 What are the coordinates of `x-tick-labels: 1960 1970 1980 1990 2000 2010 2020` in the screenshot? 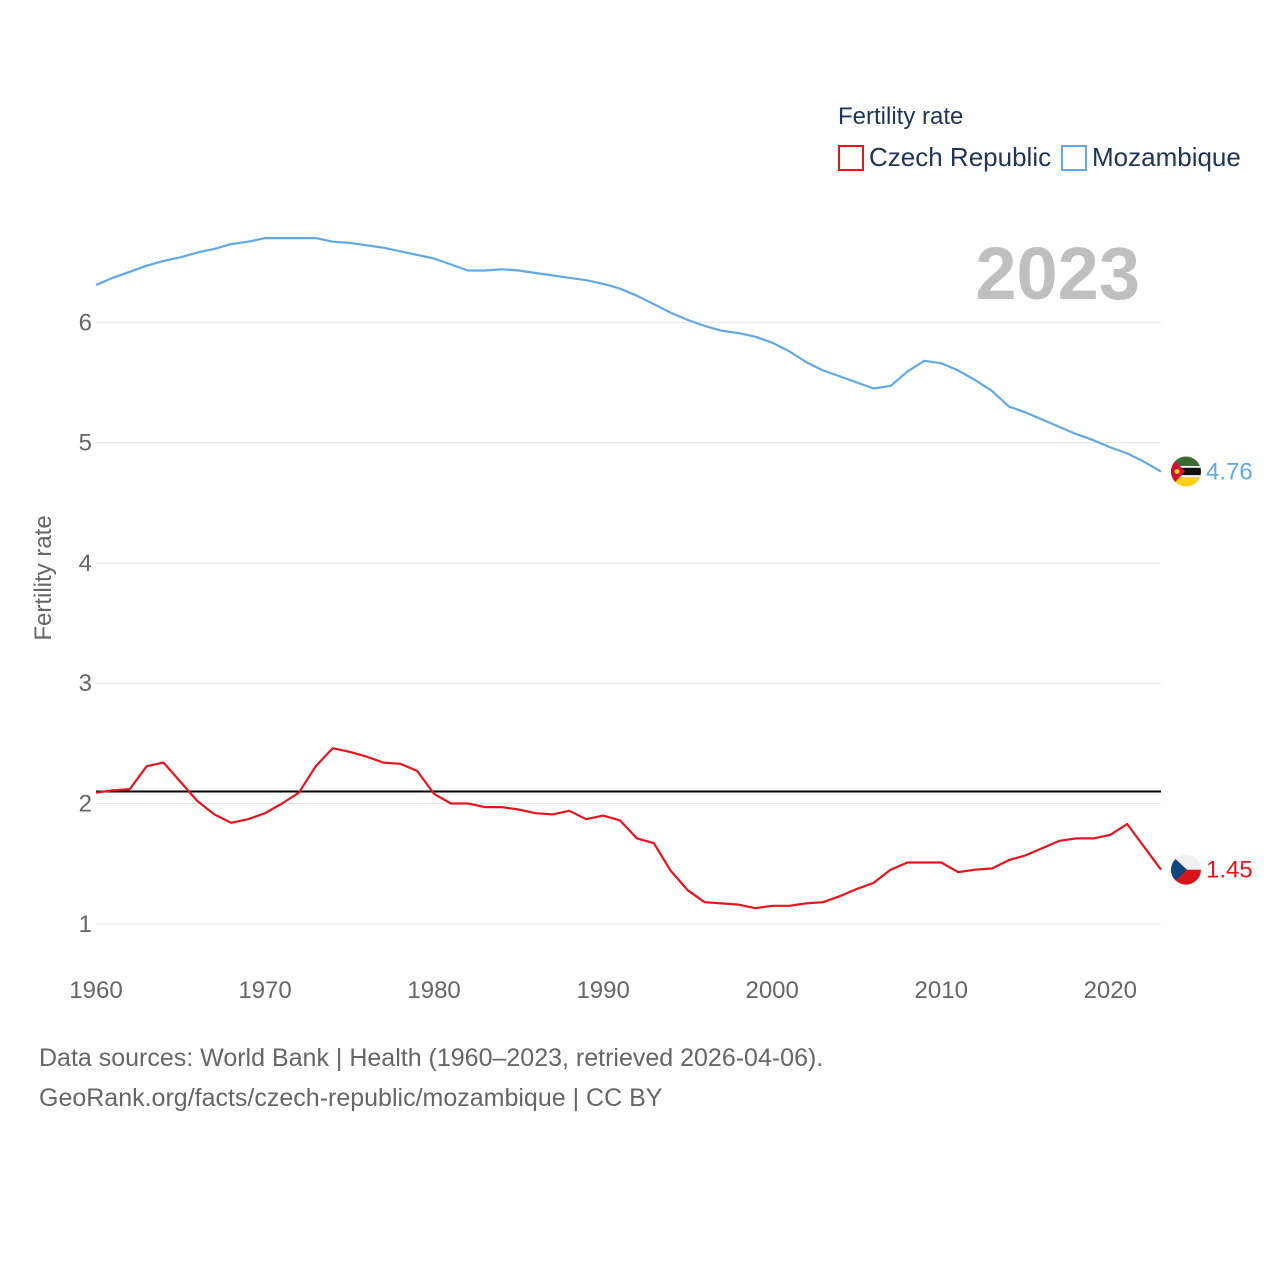 It's located at (603, 990).